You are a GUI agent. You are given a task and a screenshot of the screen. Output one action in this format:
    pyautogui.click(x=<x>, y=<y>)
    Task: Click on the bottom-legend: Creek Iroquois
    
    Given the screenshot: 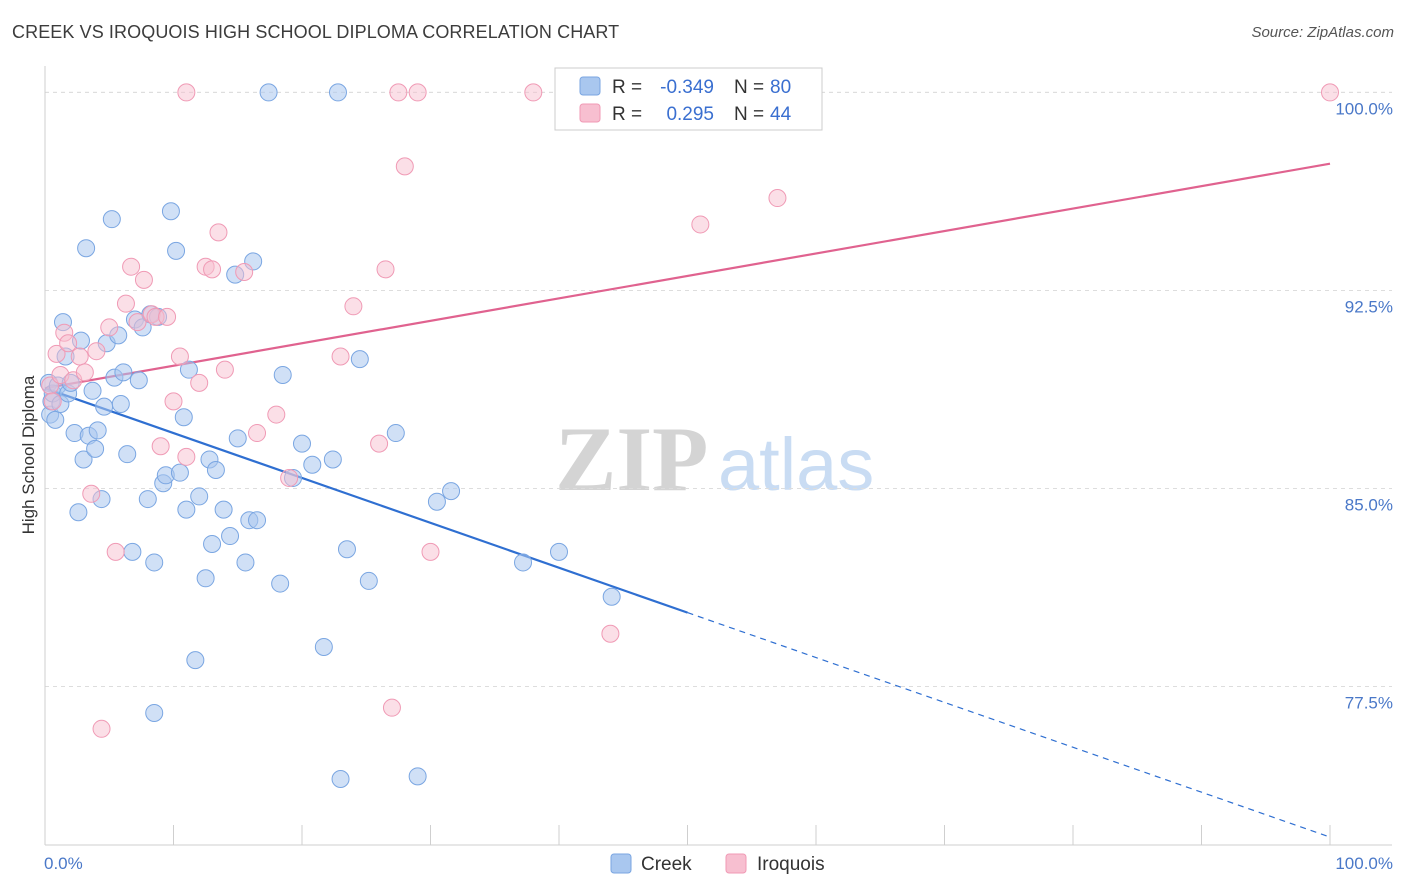 What is the action you would take?
    pyautogui.click(x=717, y=864)
    